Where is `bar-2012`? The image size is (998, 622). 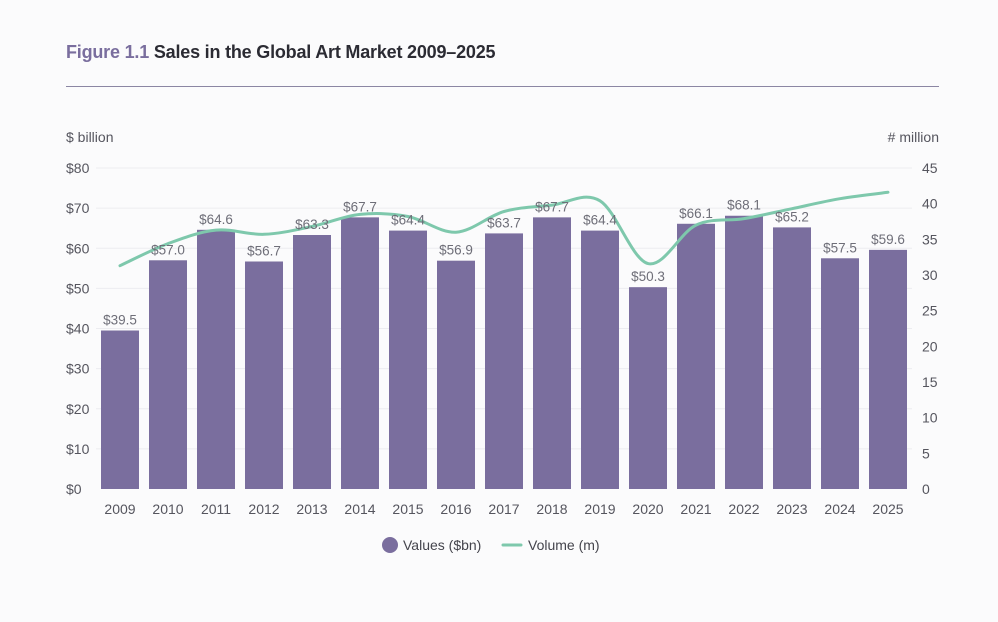
bar-2012 is located at coordinates (264, 375).